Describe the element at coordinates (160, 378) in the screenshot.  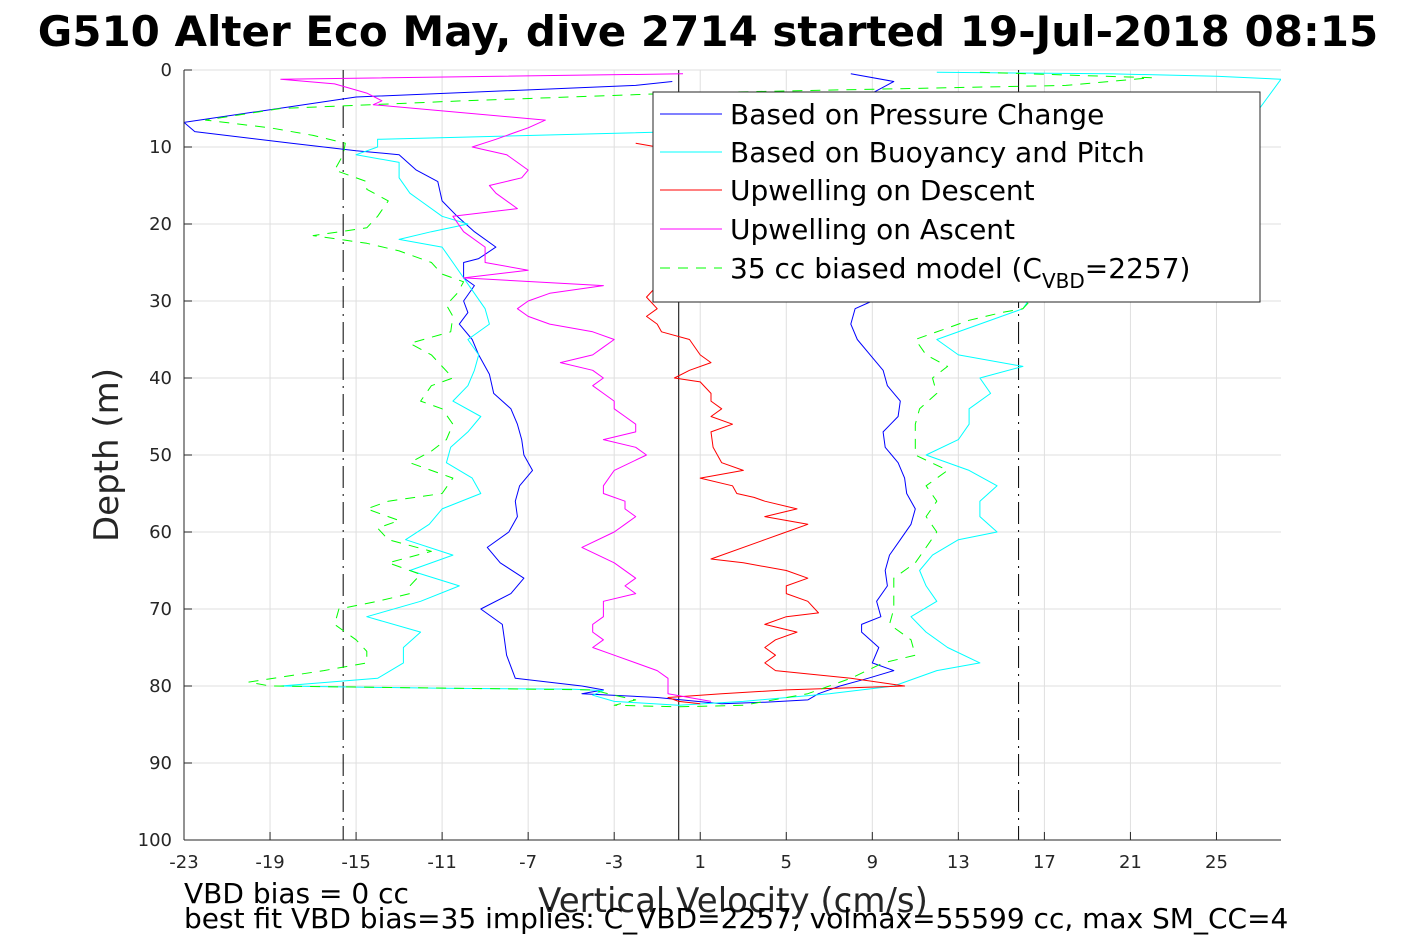
I see `y-tick-label: 40` at that location.